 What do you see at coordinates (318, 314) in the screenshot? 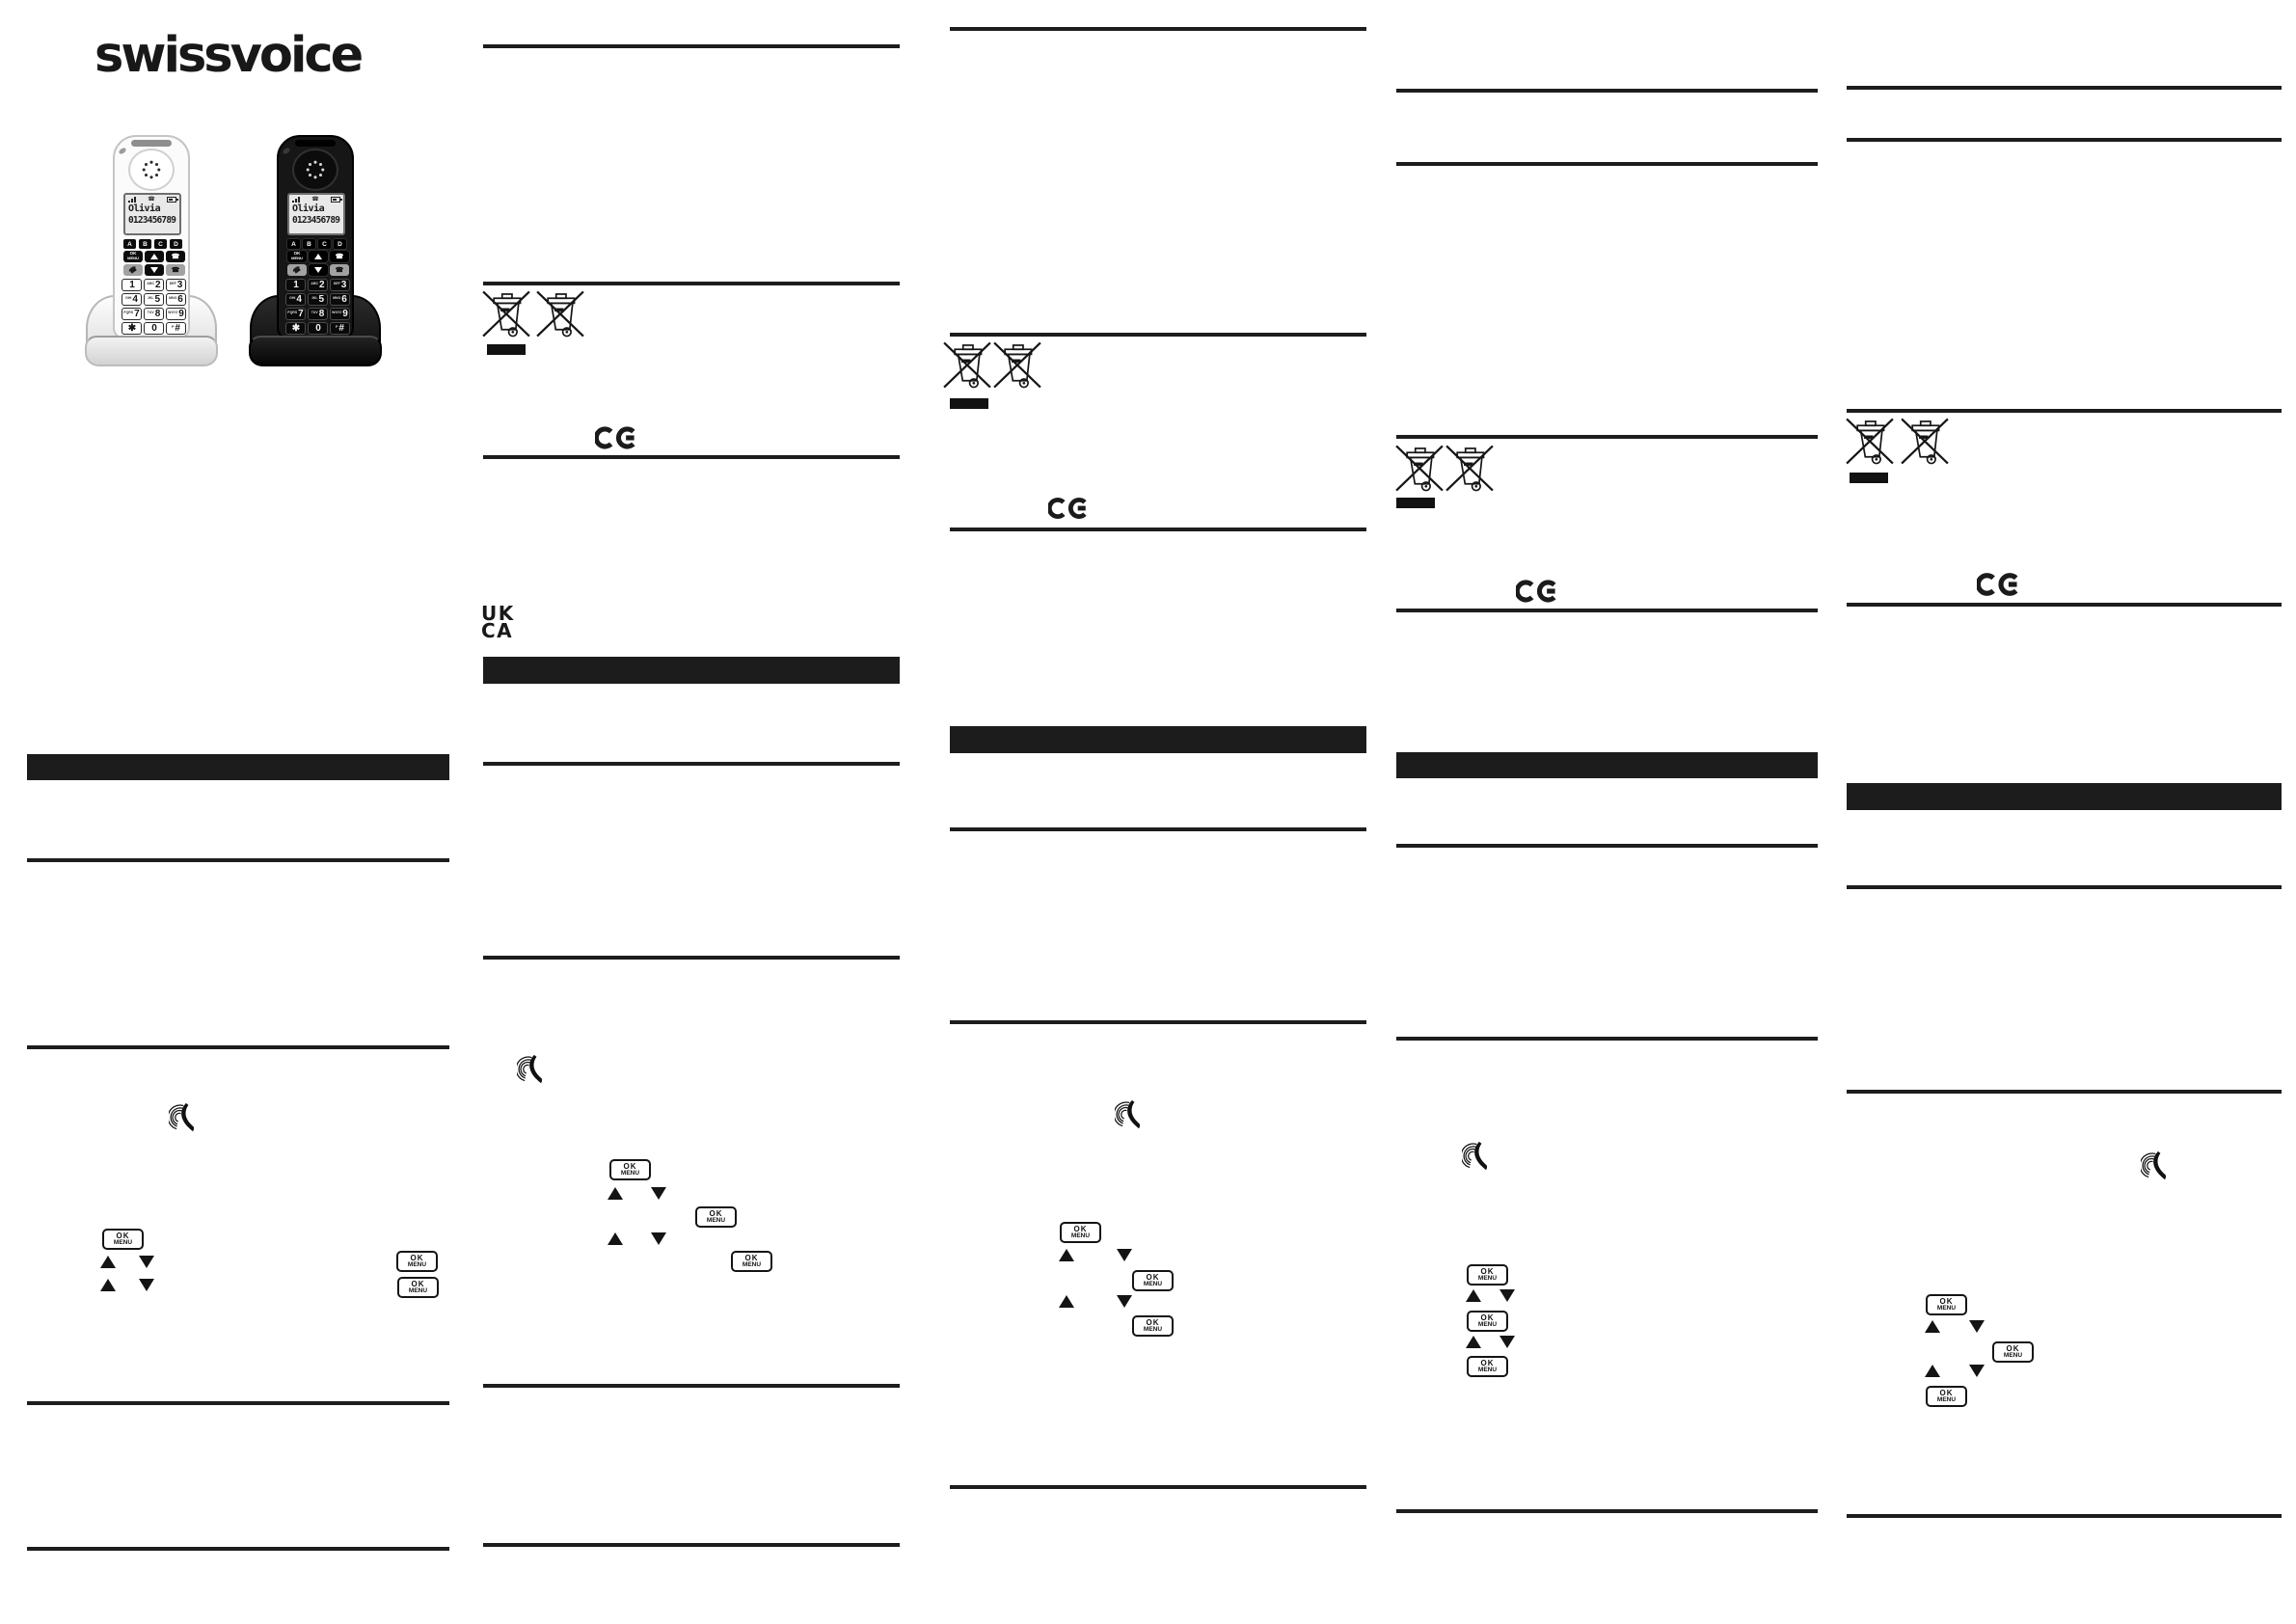
I see `digit-key: TUV 8` at bounding box center [318, 314].